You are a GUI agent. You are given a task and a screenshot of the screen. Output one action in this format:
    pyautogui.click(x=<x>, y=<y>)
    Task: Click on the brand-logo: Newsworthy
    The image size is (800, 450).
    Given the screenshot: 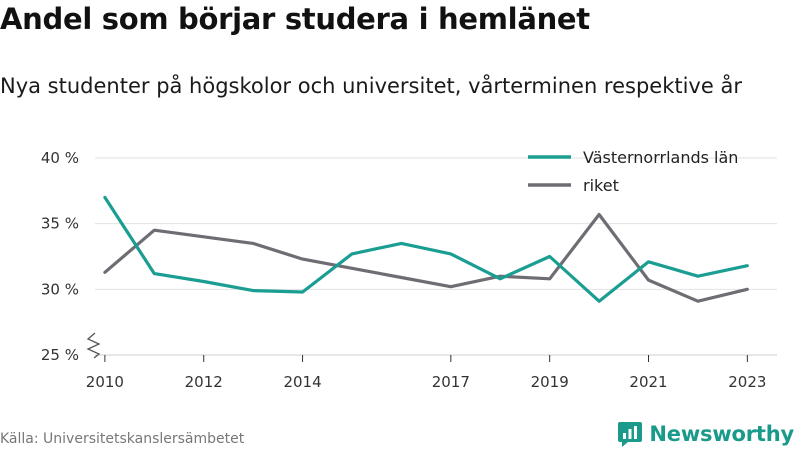 What is the action you would take?
    pyautogui.click(x=705, y=434)
    